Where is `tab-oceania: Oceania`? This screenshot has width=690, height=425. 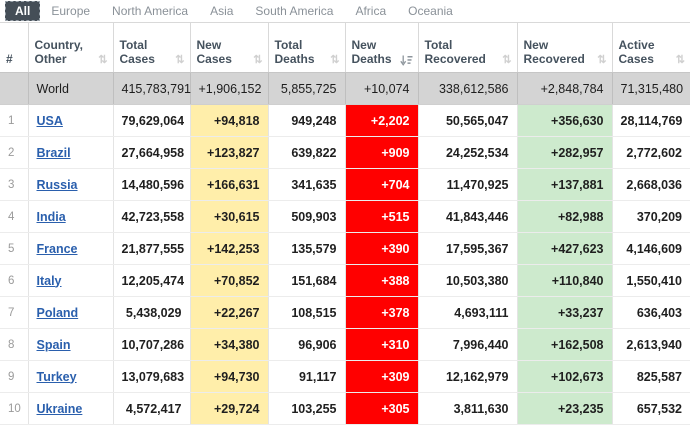 tab-oceania: Oceania is located at coordinates (430, 11).